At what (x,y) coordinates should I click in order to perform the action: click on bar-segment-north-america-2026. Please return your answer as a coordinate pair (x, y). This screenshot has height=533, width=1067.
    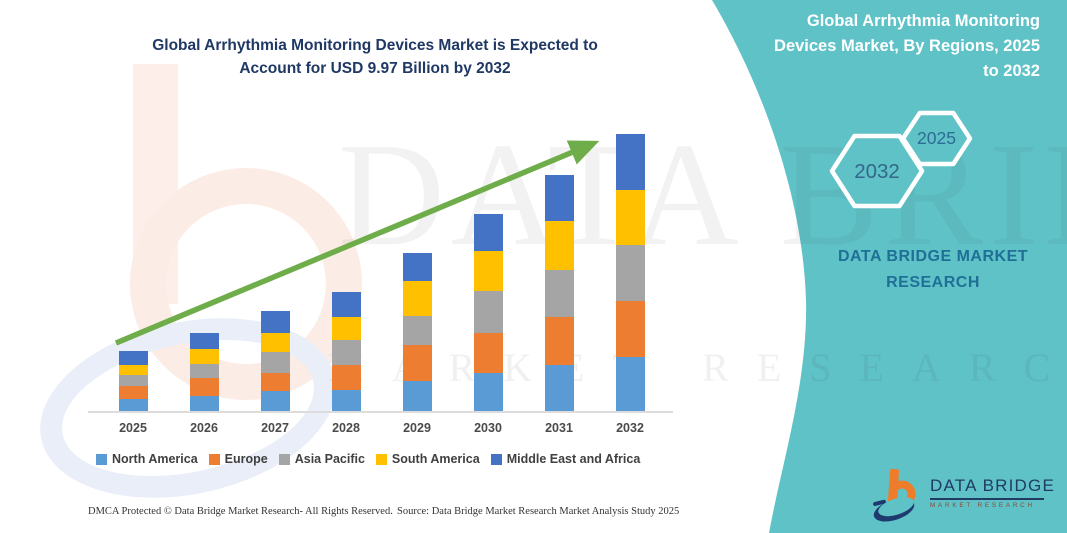
    Looking at the image, I should click on (204, 403).